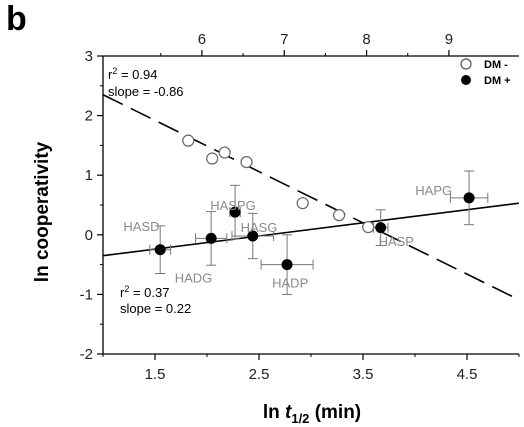  Describe the element at coordinates (311, 229) in the screenshot. I see `fit-line-dm-plus` at that location.